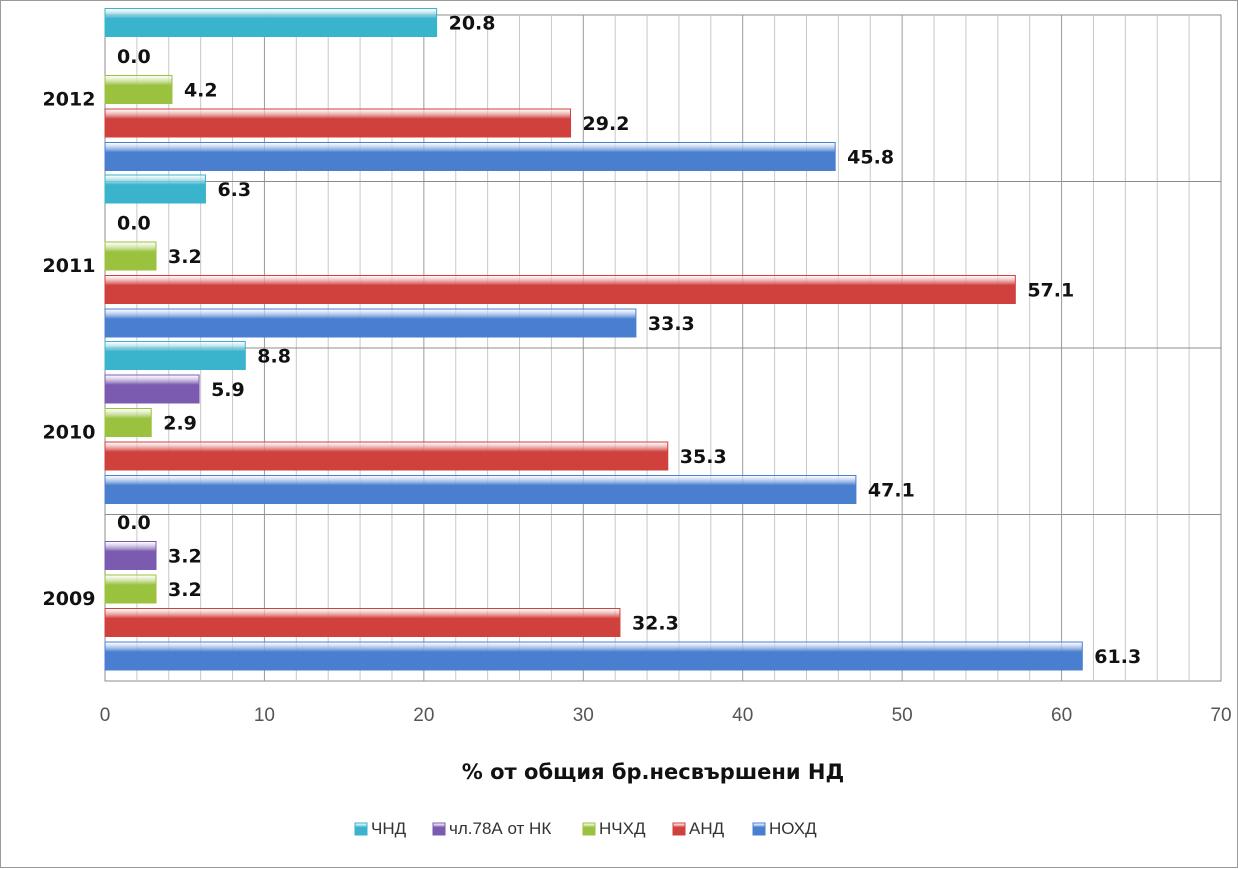 The width and height of the screenshot is (1238, 869). What do you see at coordinates (201, 91) in the screenshot?
I see `data-label: 4.2` at bounding box center [201, 91].